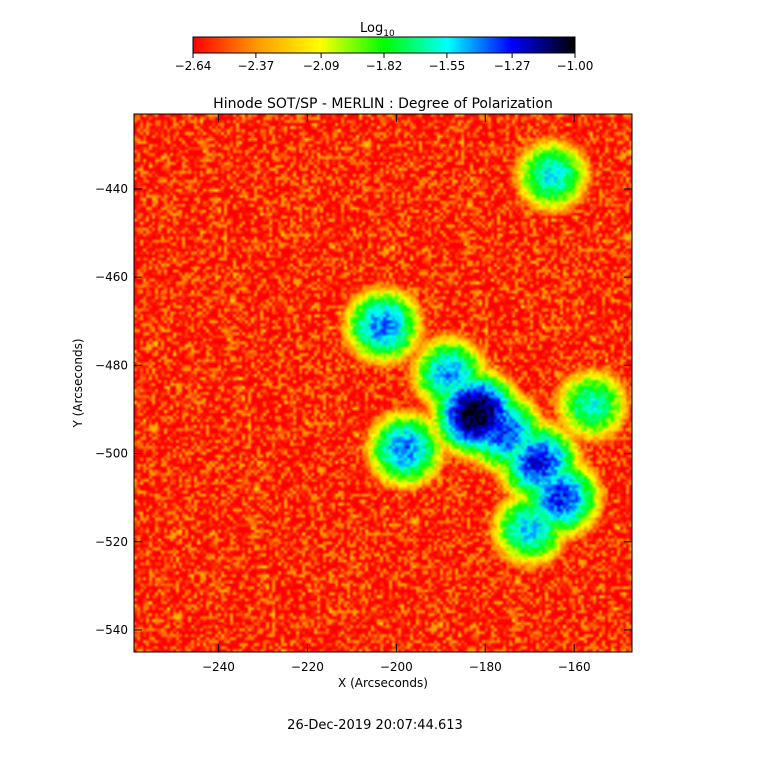 This screenshot has width=766, height=768. Describe the element at coordinates (193, 66) in the screenshot. I see `colorbar-tick-label: −2.64` at that location.